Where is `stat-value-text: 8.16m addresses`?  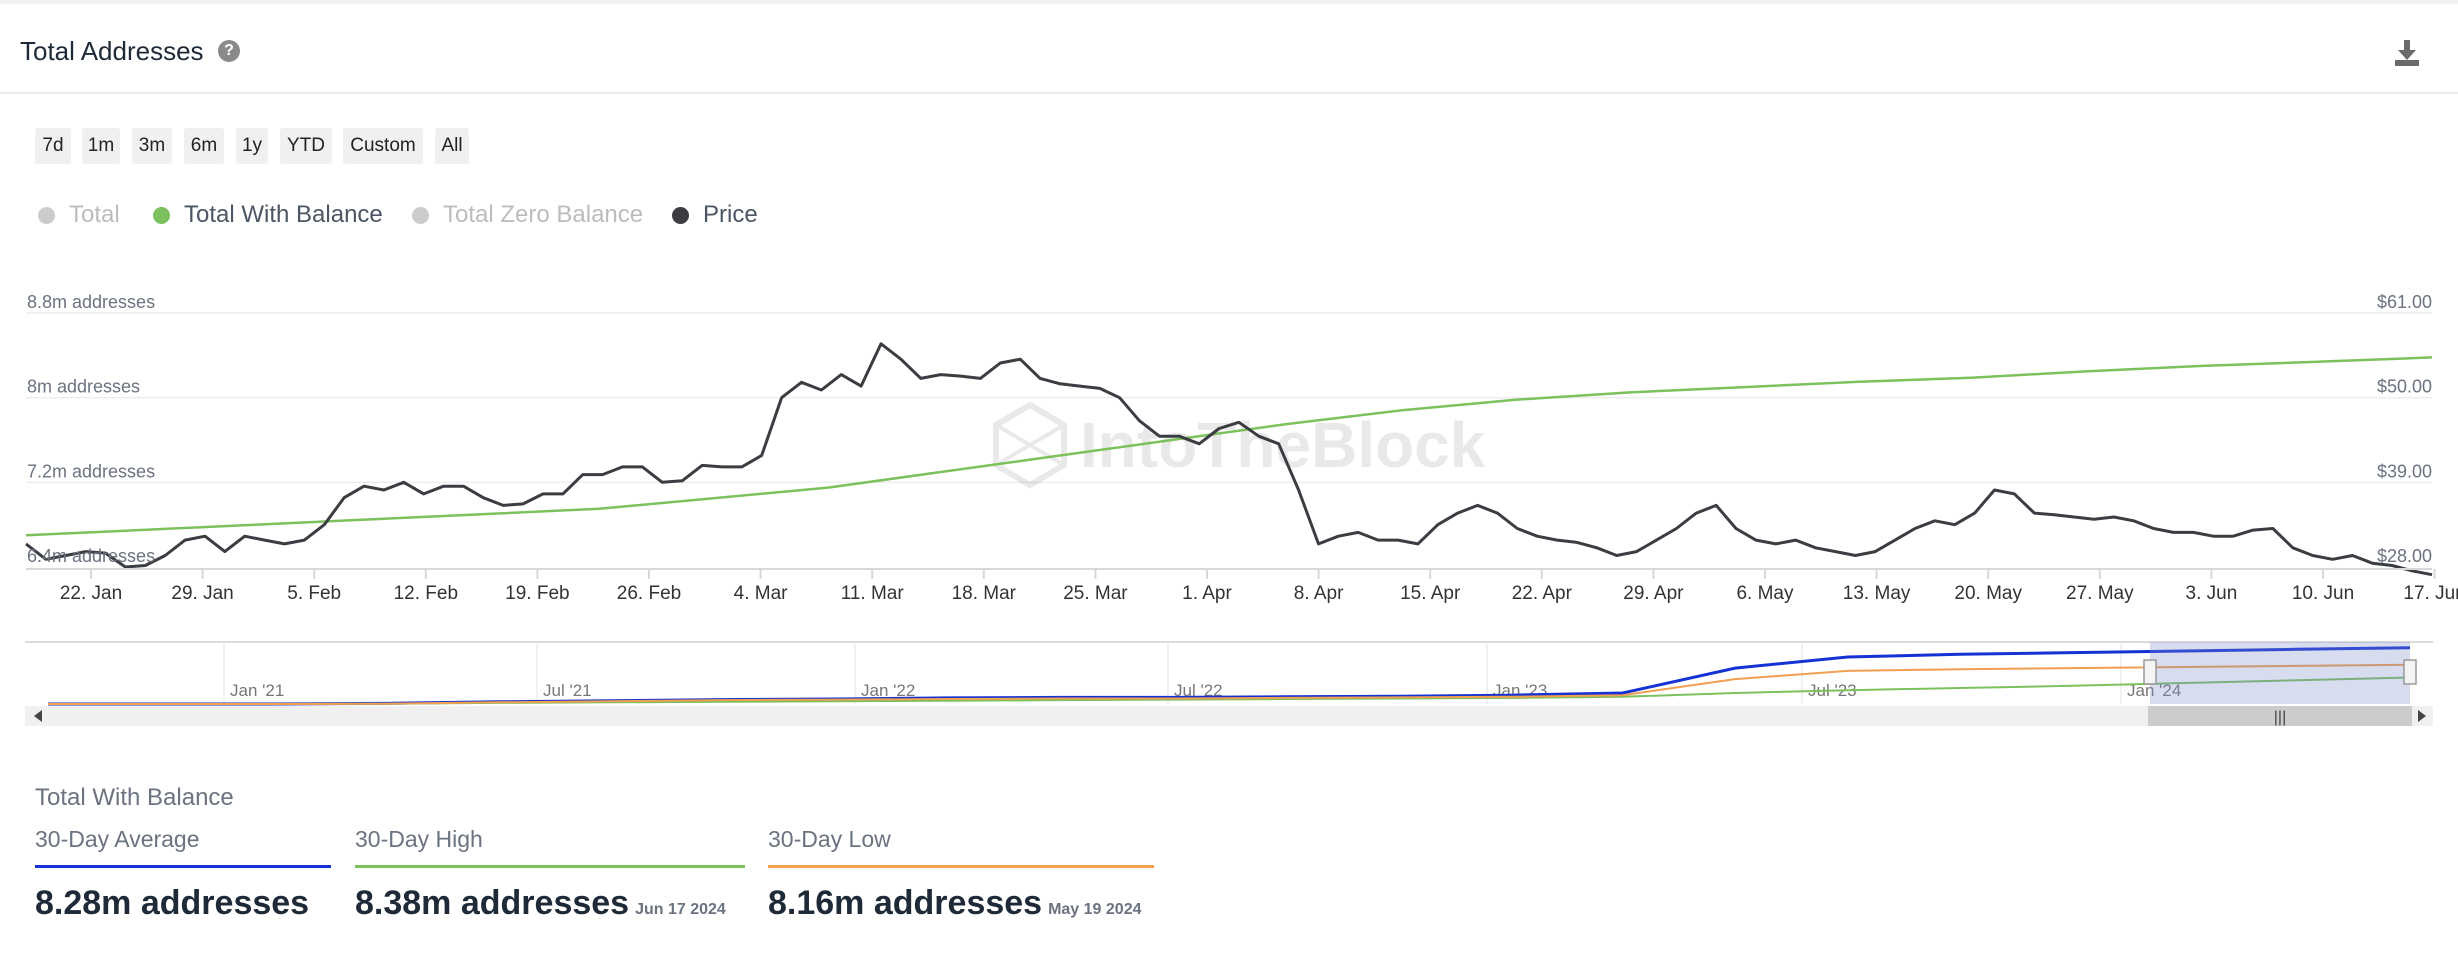
stat-value-text: 8.16m addresses is located at coordinates (905, 903).